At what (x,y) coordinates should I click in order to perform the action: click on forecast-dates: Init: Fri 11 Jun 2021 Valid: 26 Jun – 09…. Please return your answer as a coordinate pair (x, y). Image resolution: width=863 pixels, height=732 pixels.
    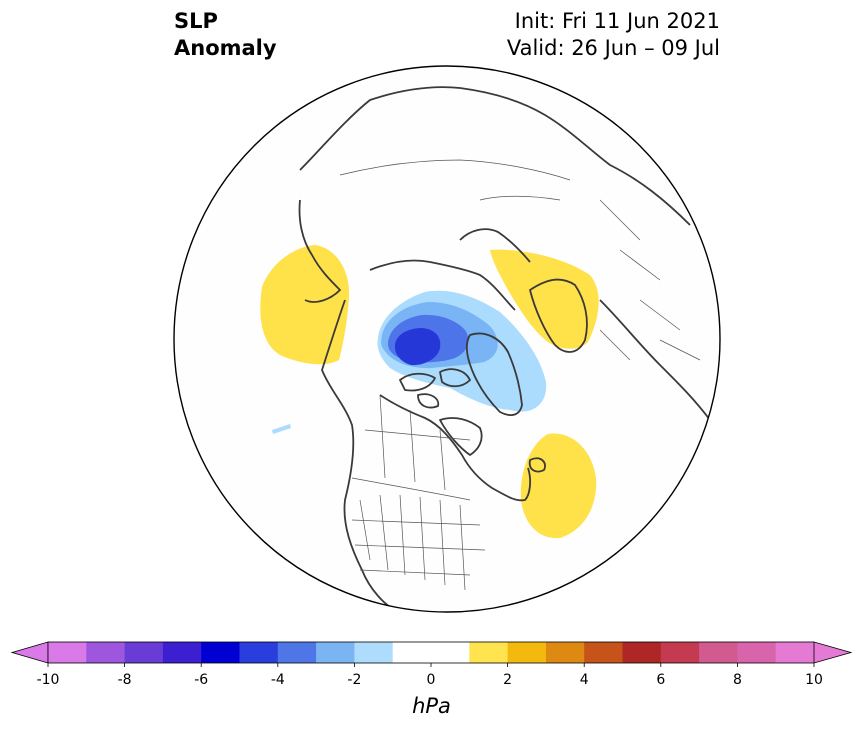
    Looking at the image, I should click on (613, 35).